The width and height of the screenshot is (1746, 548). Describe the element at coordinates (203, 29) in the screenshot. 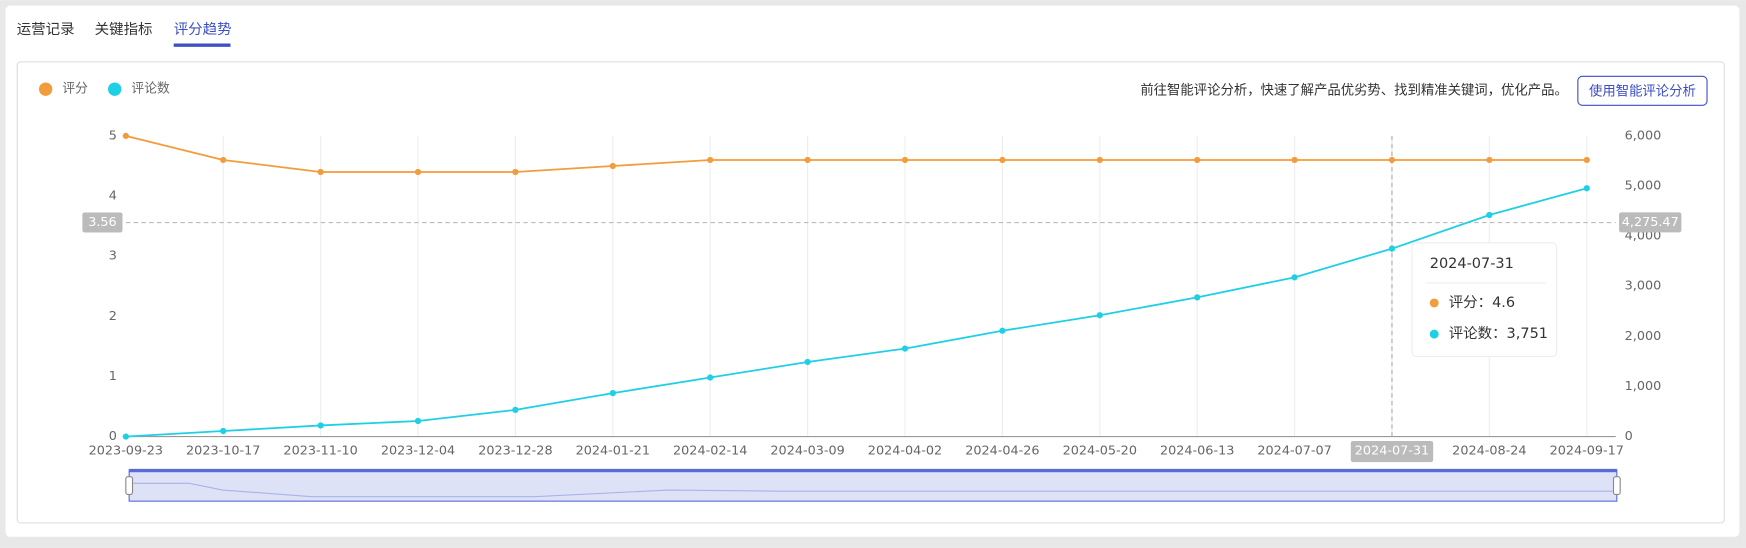

I see `tab-active: 评分趋势` at that location.